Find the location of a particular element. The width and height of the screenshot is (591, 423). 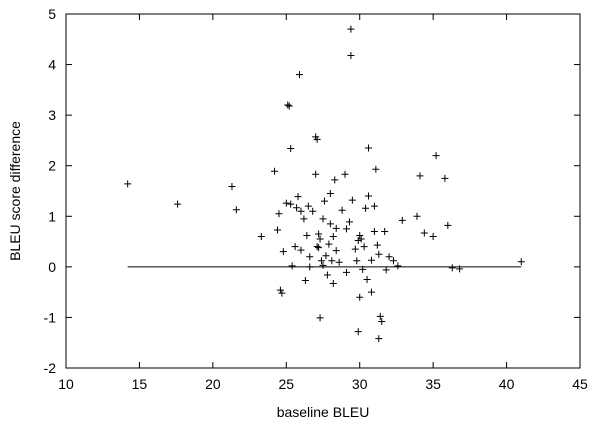

x-tick-label: 10 is located at coordinates (66, 384).